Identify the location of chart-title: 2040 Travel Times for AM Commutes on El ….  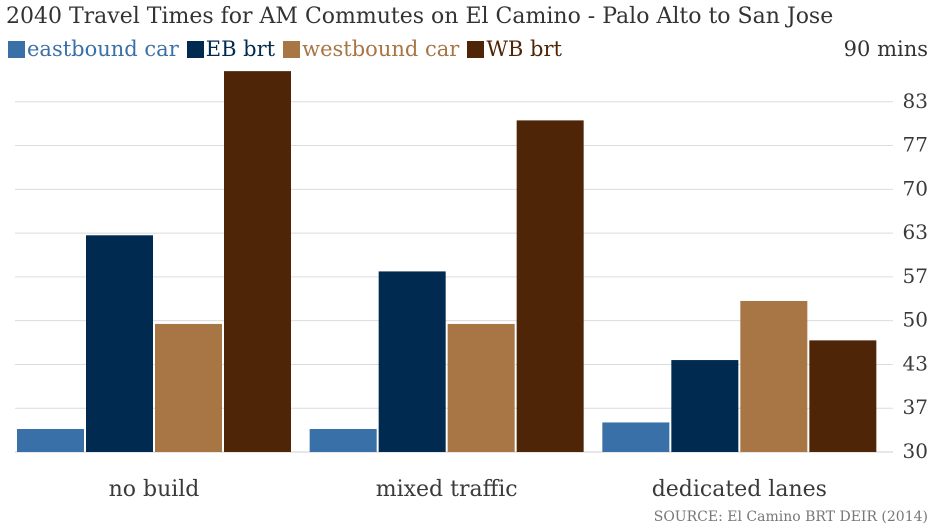
(420, 16).